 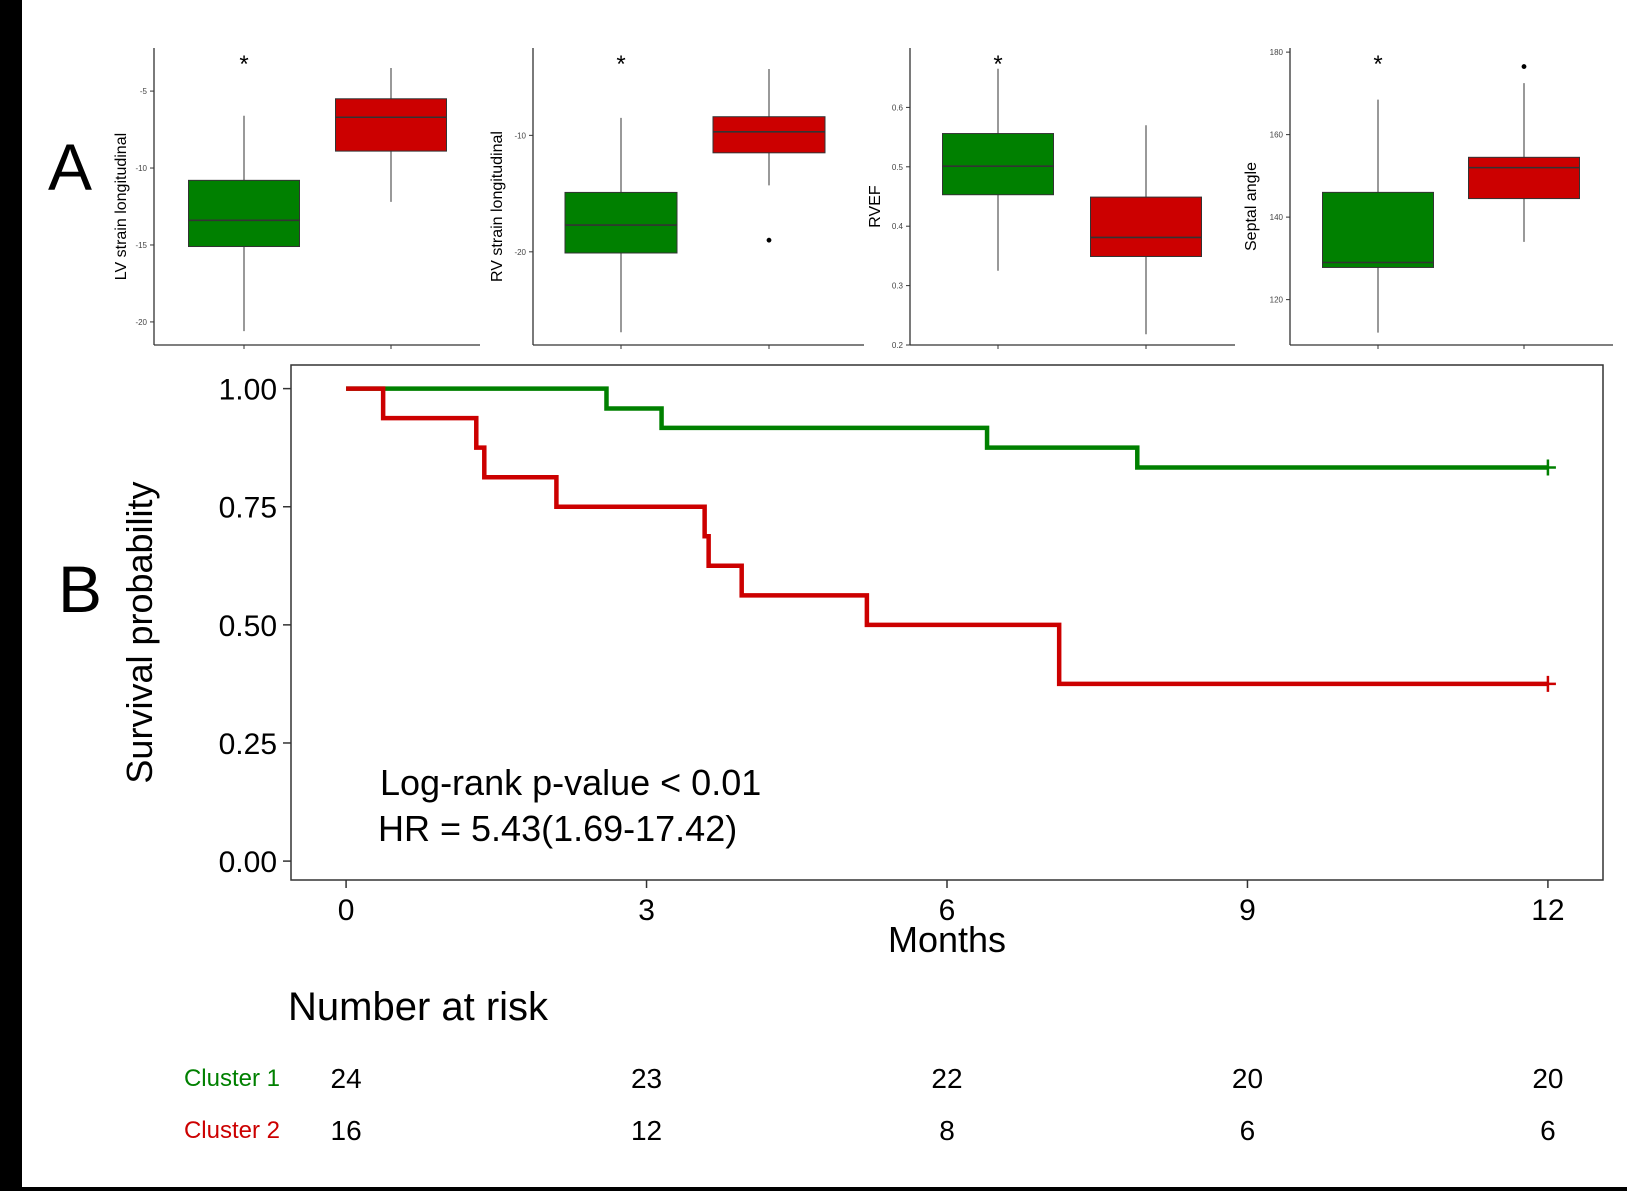 I want to click on boxplot-y-tick-label: 160, so click(x=1277, y=135).